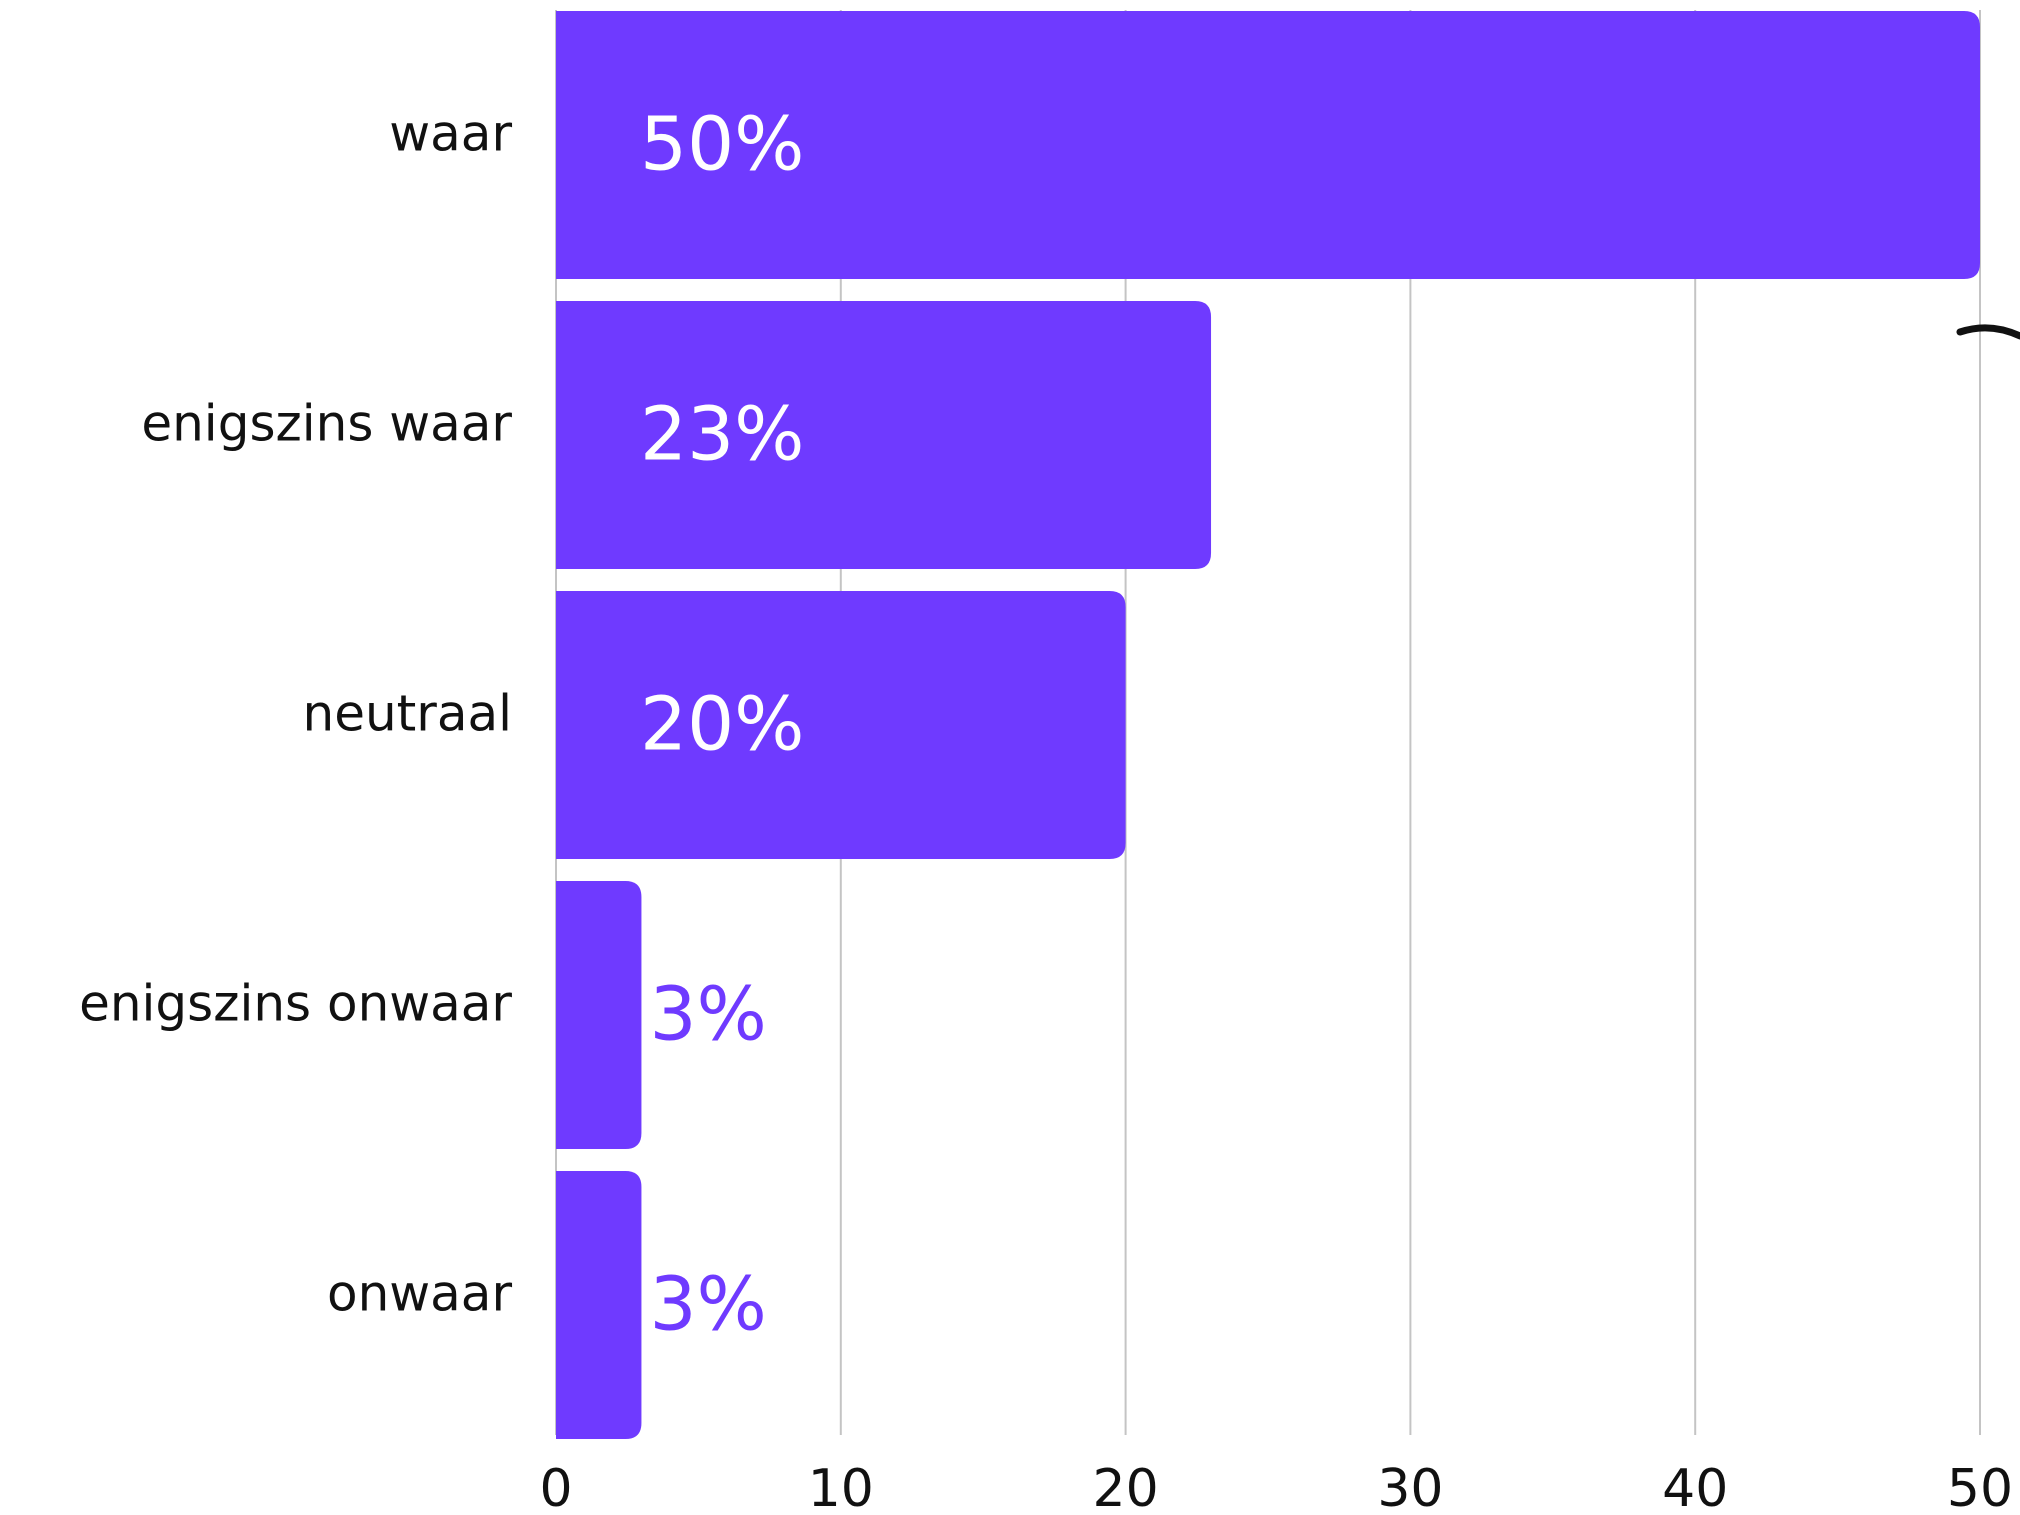 The width and height of the screenshot is (2020, 1515). Describe the element at coordinates (841, 1487) in the screenshot. I see `x-tick-label: 10` at that location.